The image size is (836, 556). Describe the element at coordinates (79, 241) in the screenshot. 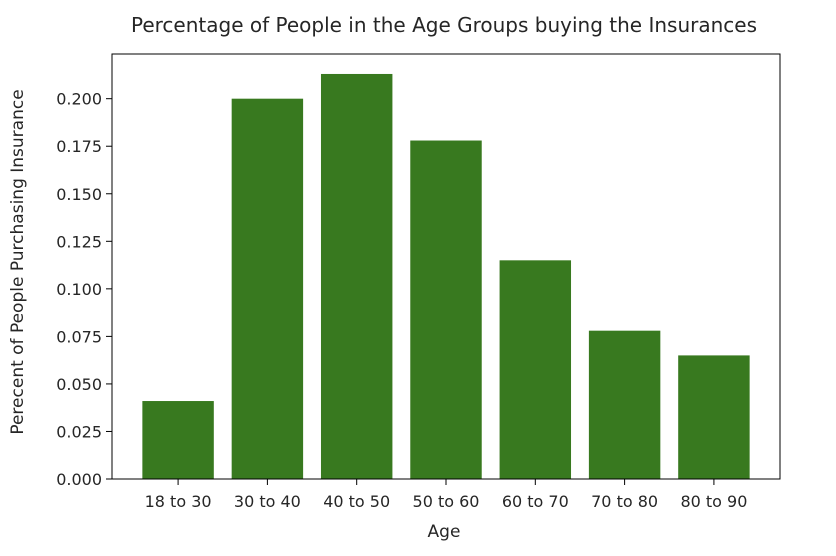

I see `y-tick-label: 0.125` at that location.